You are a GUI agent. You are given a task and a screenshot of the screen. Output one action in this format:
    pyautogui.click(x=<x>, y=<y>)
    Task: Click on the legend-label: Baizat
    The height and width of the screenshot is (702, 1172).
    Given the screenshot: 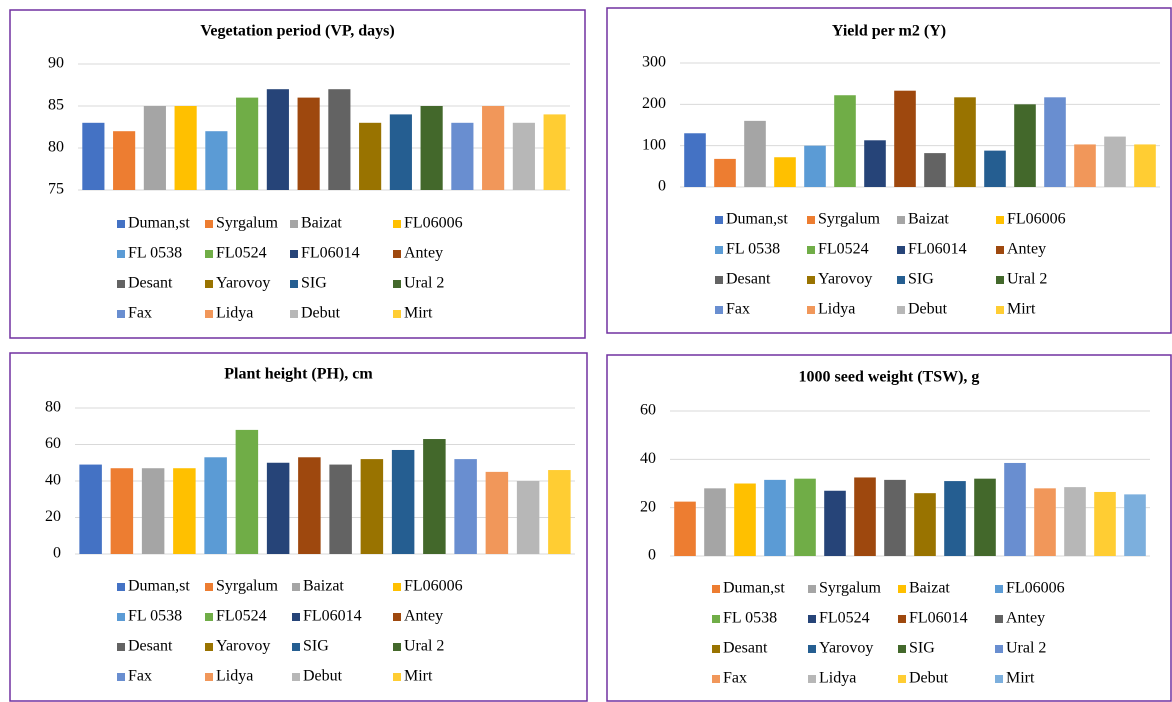 What is the action you would take?
    pyautogui.click(x=321, y=223)
    